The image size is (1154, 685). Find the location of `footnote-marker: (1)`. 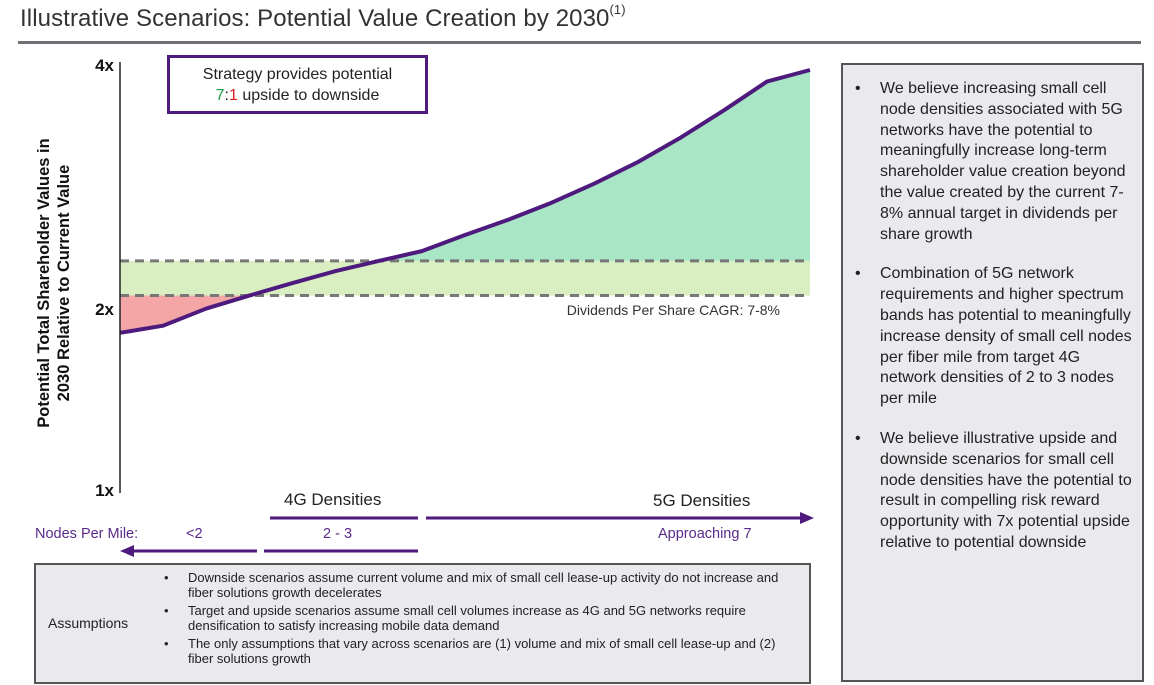

footnote-marker: (1) is located at coordinates (617, 9).